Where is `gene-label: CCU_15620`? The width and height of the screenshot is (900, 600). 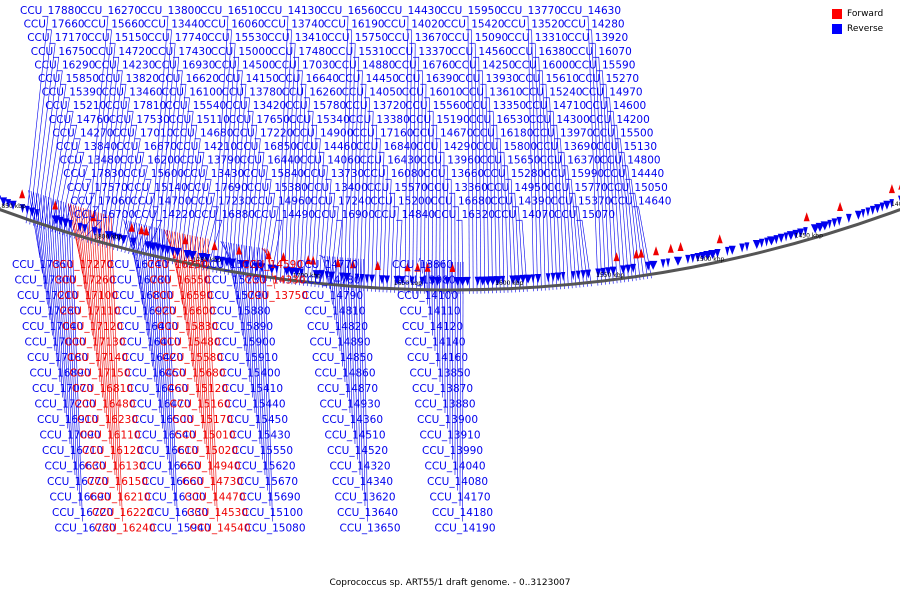 gene-label: CCU_15620 is located at coordinates (265, 467).